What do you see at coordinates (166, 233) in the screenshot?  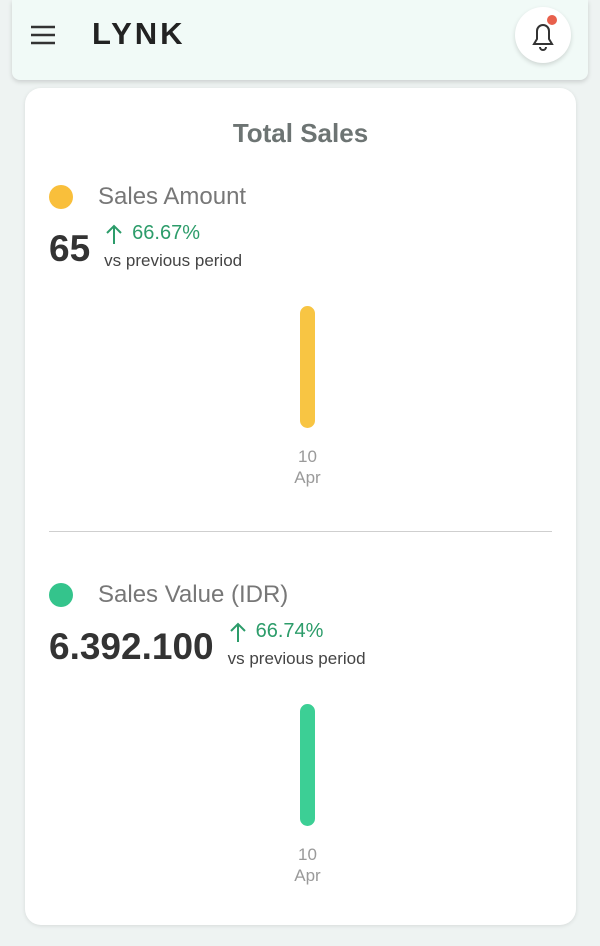 I see `change-text: 66.67%` at bounding box center [166, 233].